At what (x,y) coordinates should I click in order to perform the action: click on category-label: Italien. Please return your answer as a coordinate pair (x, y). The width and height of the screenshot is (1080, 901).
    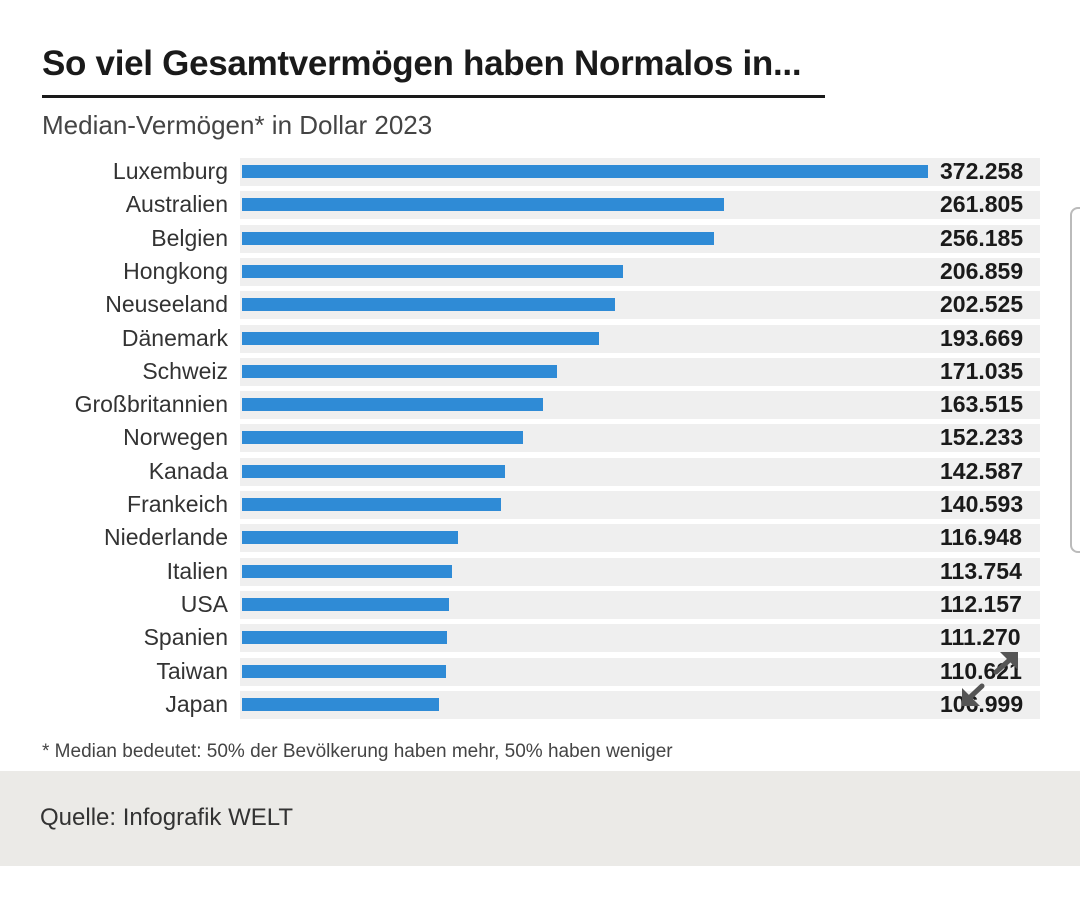
    Looking at the image, I should click on (197, 570).